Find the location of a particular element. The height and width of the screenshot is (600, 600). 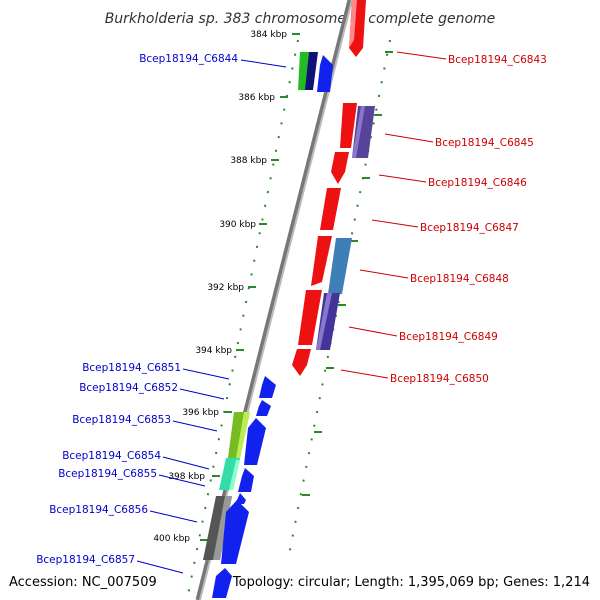

gene-C6855 is located at coordinates (246, 480).